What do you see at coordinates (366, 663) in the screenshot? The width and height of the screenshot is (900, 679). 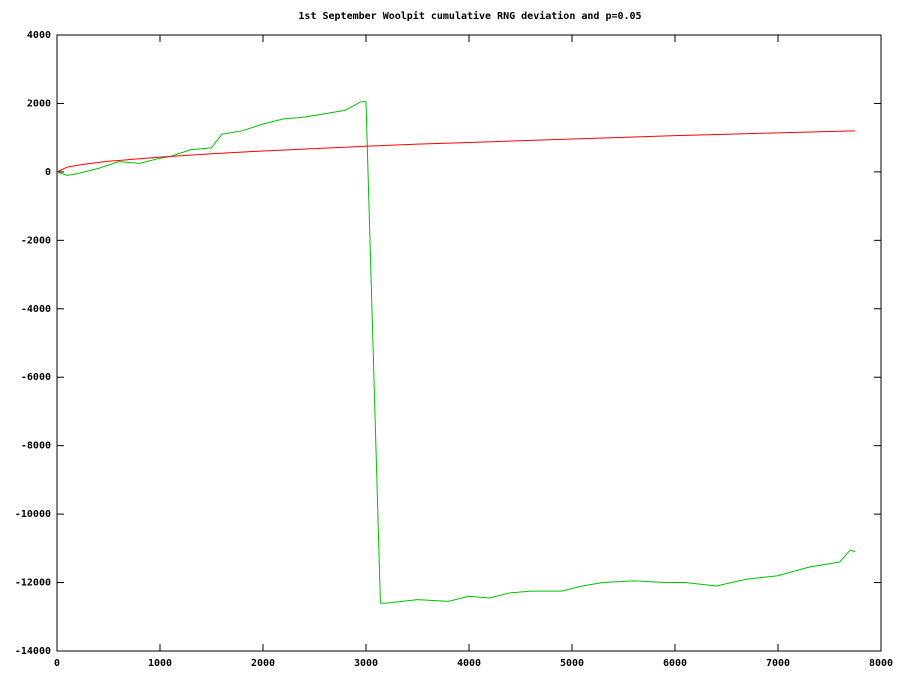 I see `x-tick-label: 3000` at bounding box center [366, 663].